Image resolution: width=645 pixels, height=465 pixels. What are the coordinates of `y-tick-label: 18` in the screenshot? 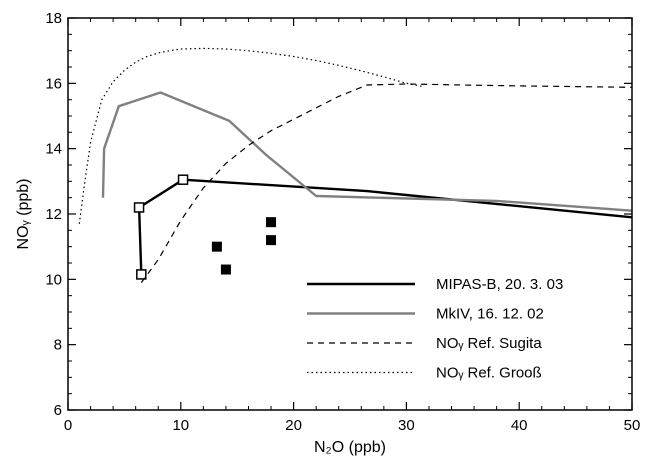 It's located at (53, 18).